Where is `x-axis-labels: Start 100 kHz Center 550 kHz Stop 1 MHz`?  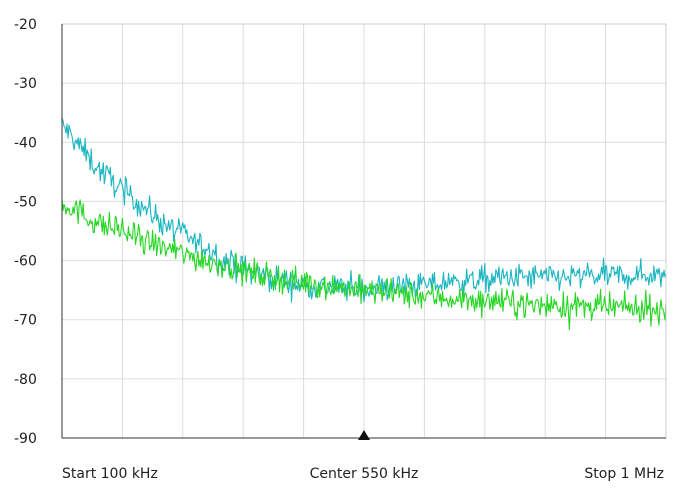
x-axis-labels: Start 100 kHz Center 550 kHz Stop 1 MHz is located at coordinates (363, 474).